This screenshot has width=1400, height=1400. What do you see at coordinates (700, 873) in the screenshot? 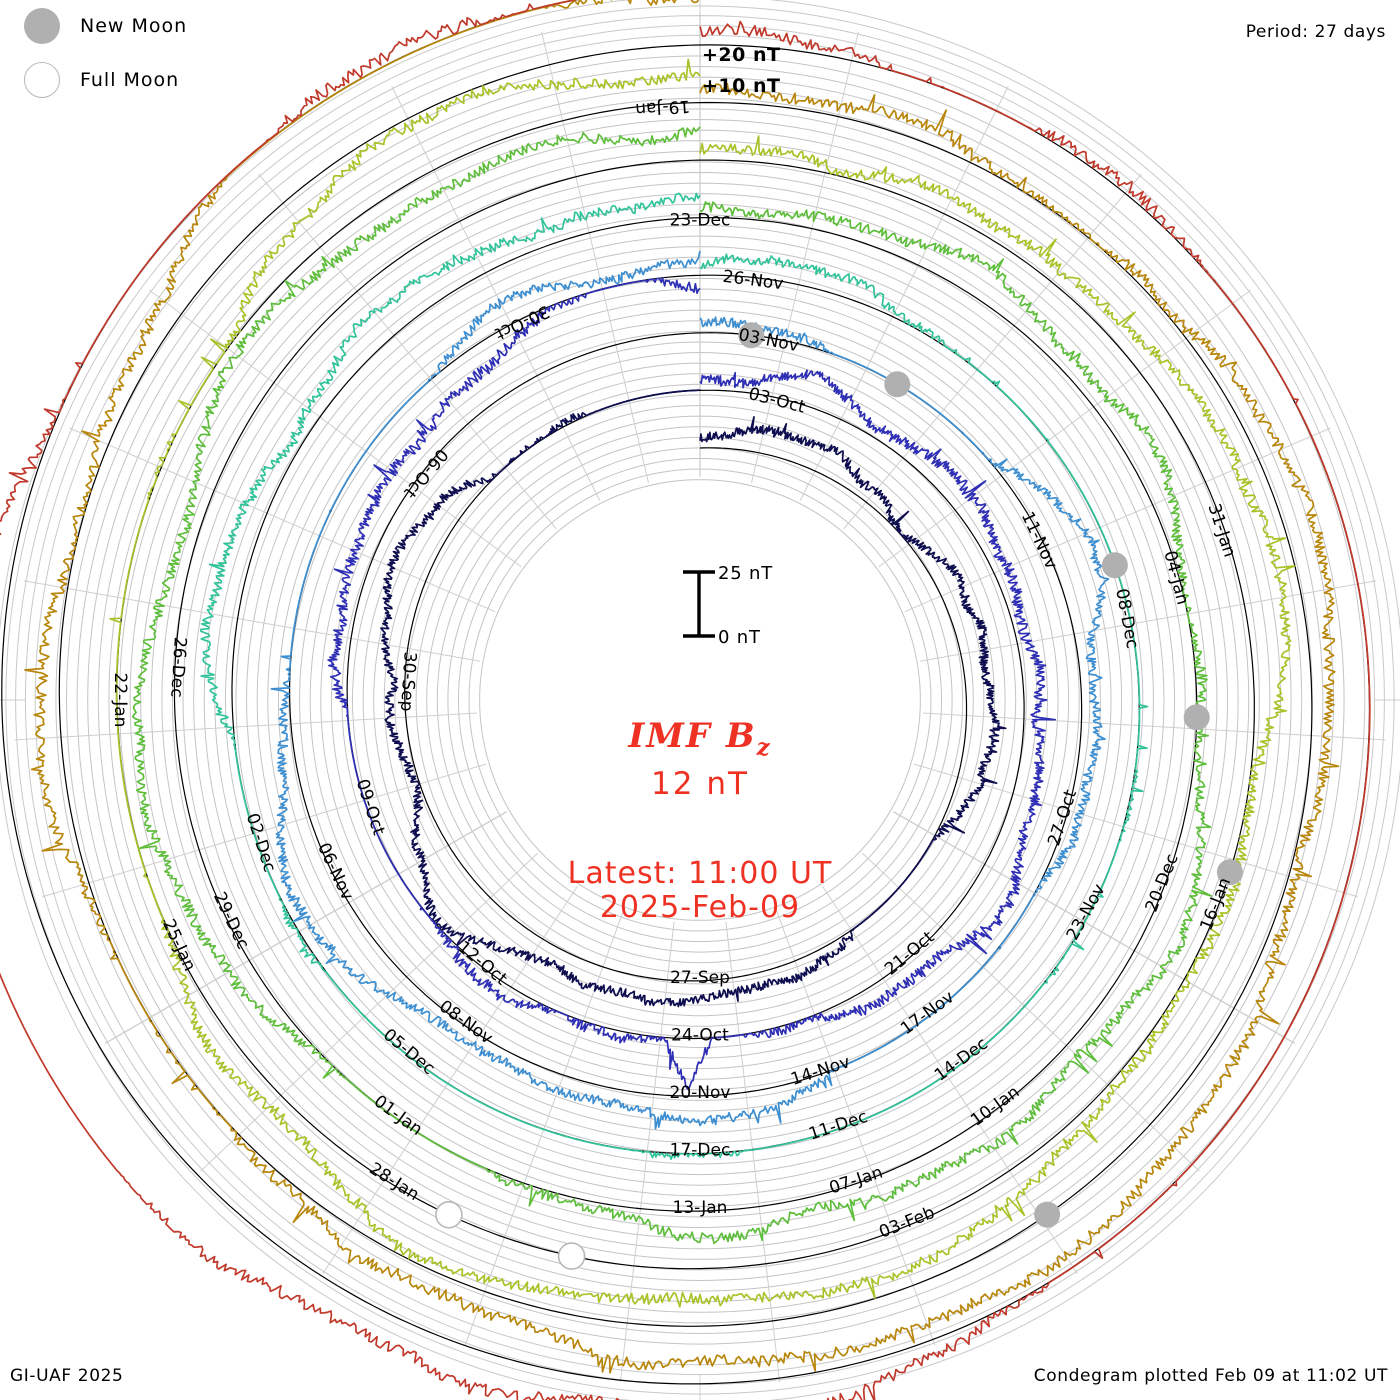
I see `latest-time: Latest: 11:00 UT` at bounding box center [700, 873].